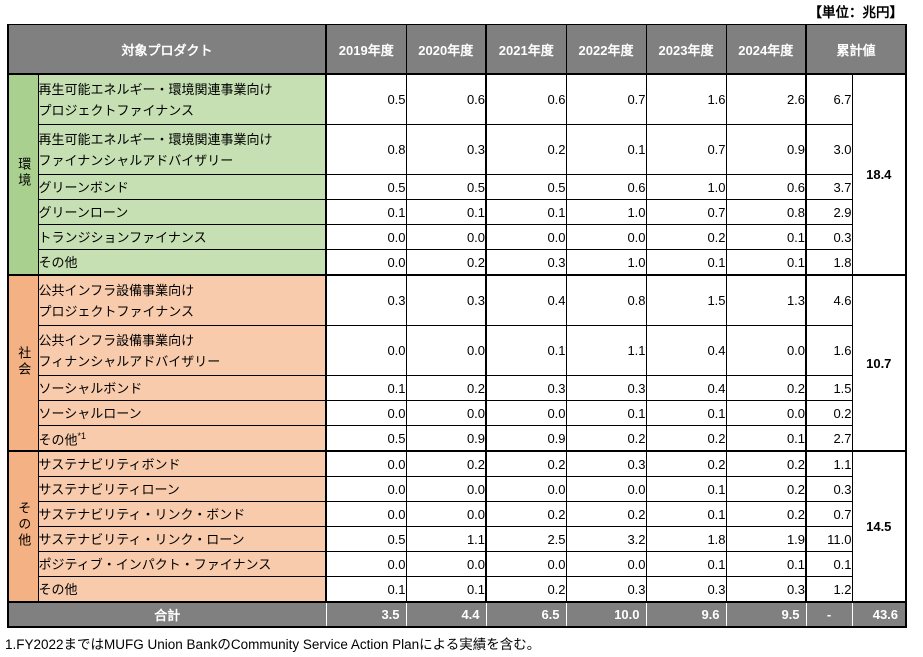 Image resolution: width=923 pixels, height=657 pixels. Describe the element at coordinates (23, 362) in the screenshot. I see `category-cell: 社会` at that location.